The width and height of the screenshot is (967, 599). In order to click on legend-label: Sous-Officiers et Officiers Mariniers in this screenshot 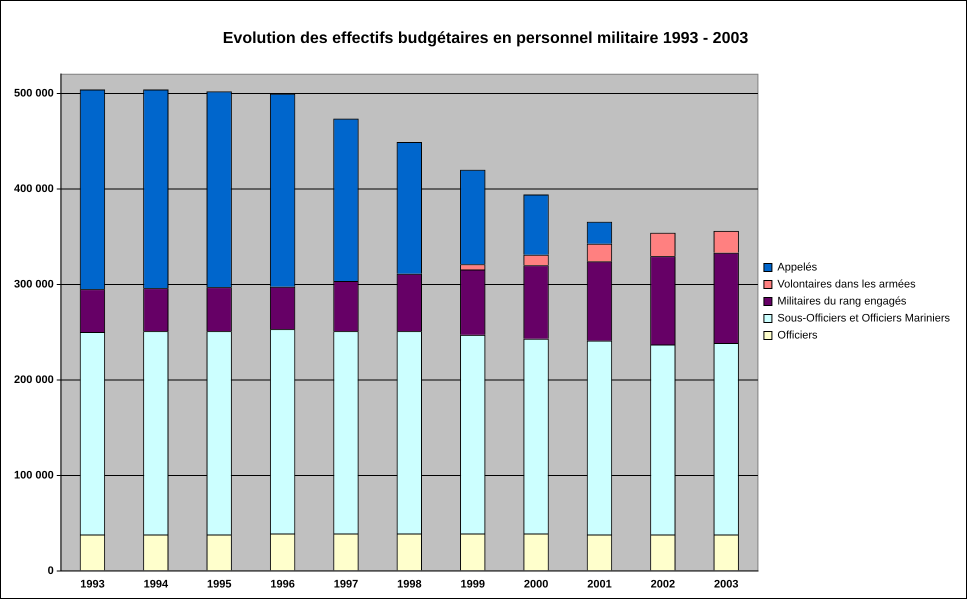, I will do `click(863, 318)`.